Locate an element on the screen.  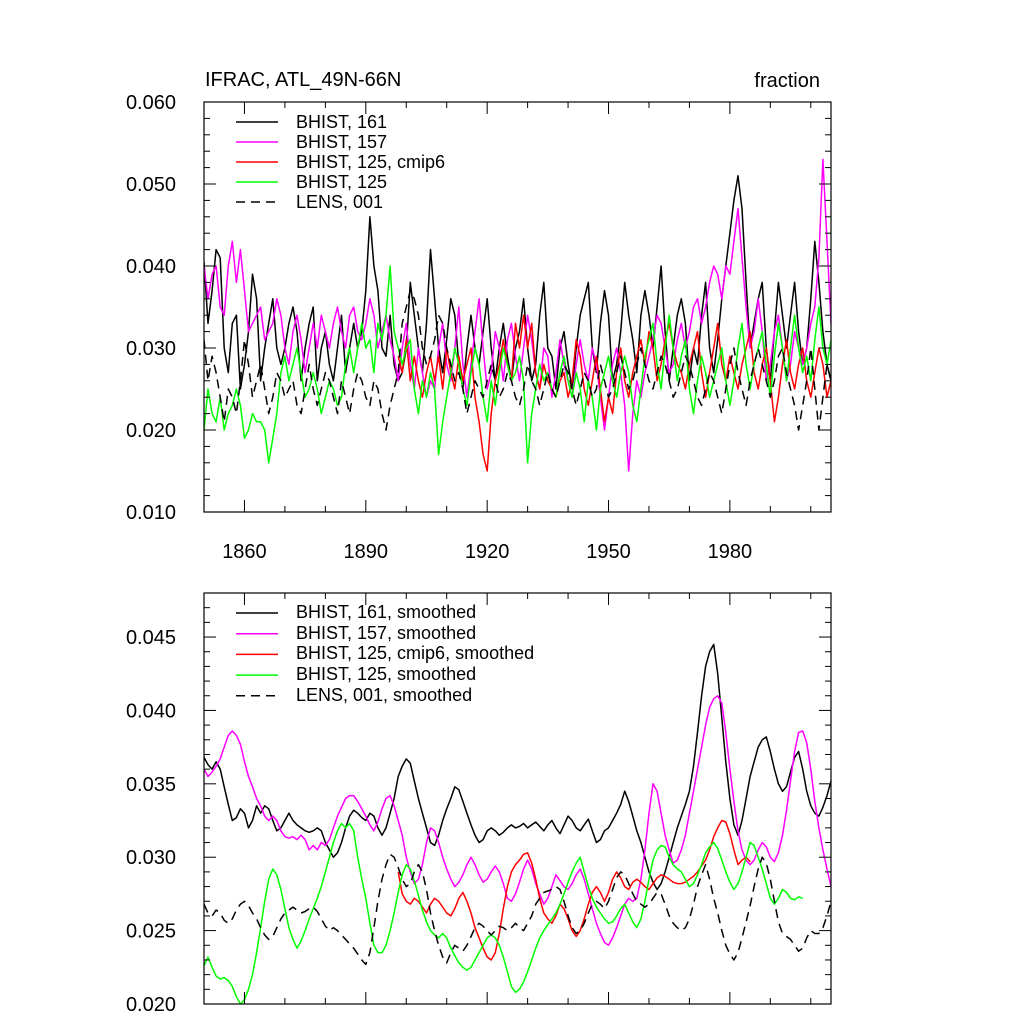
legend-label: BHIST, 157 is located at coordinates (341, 142).